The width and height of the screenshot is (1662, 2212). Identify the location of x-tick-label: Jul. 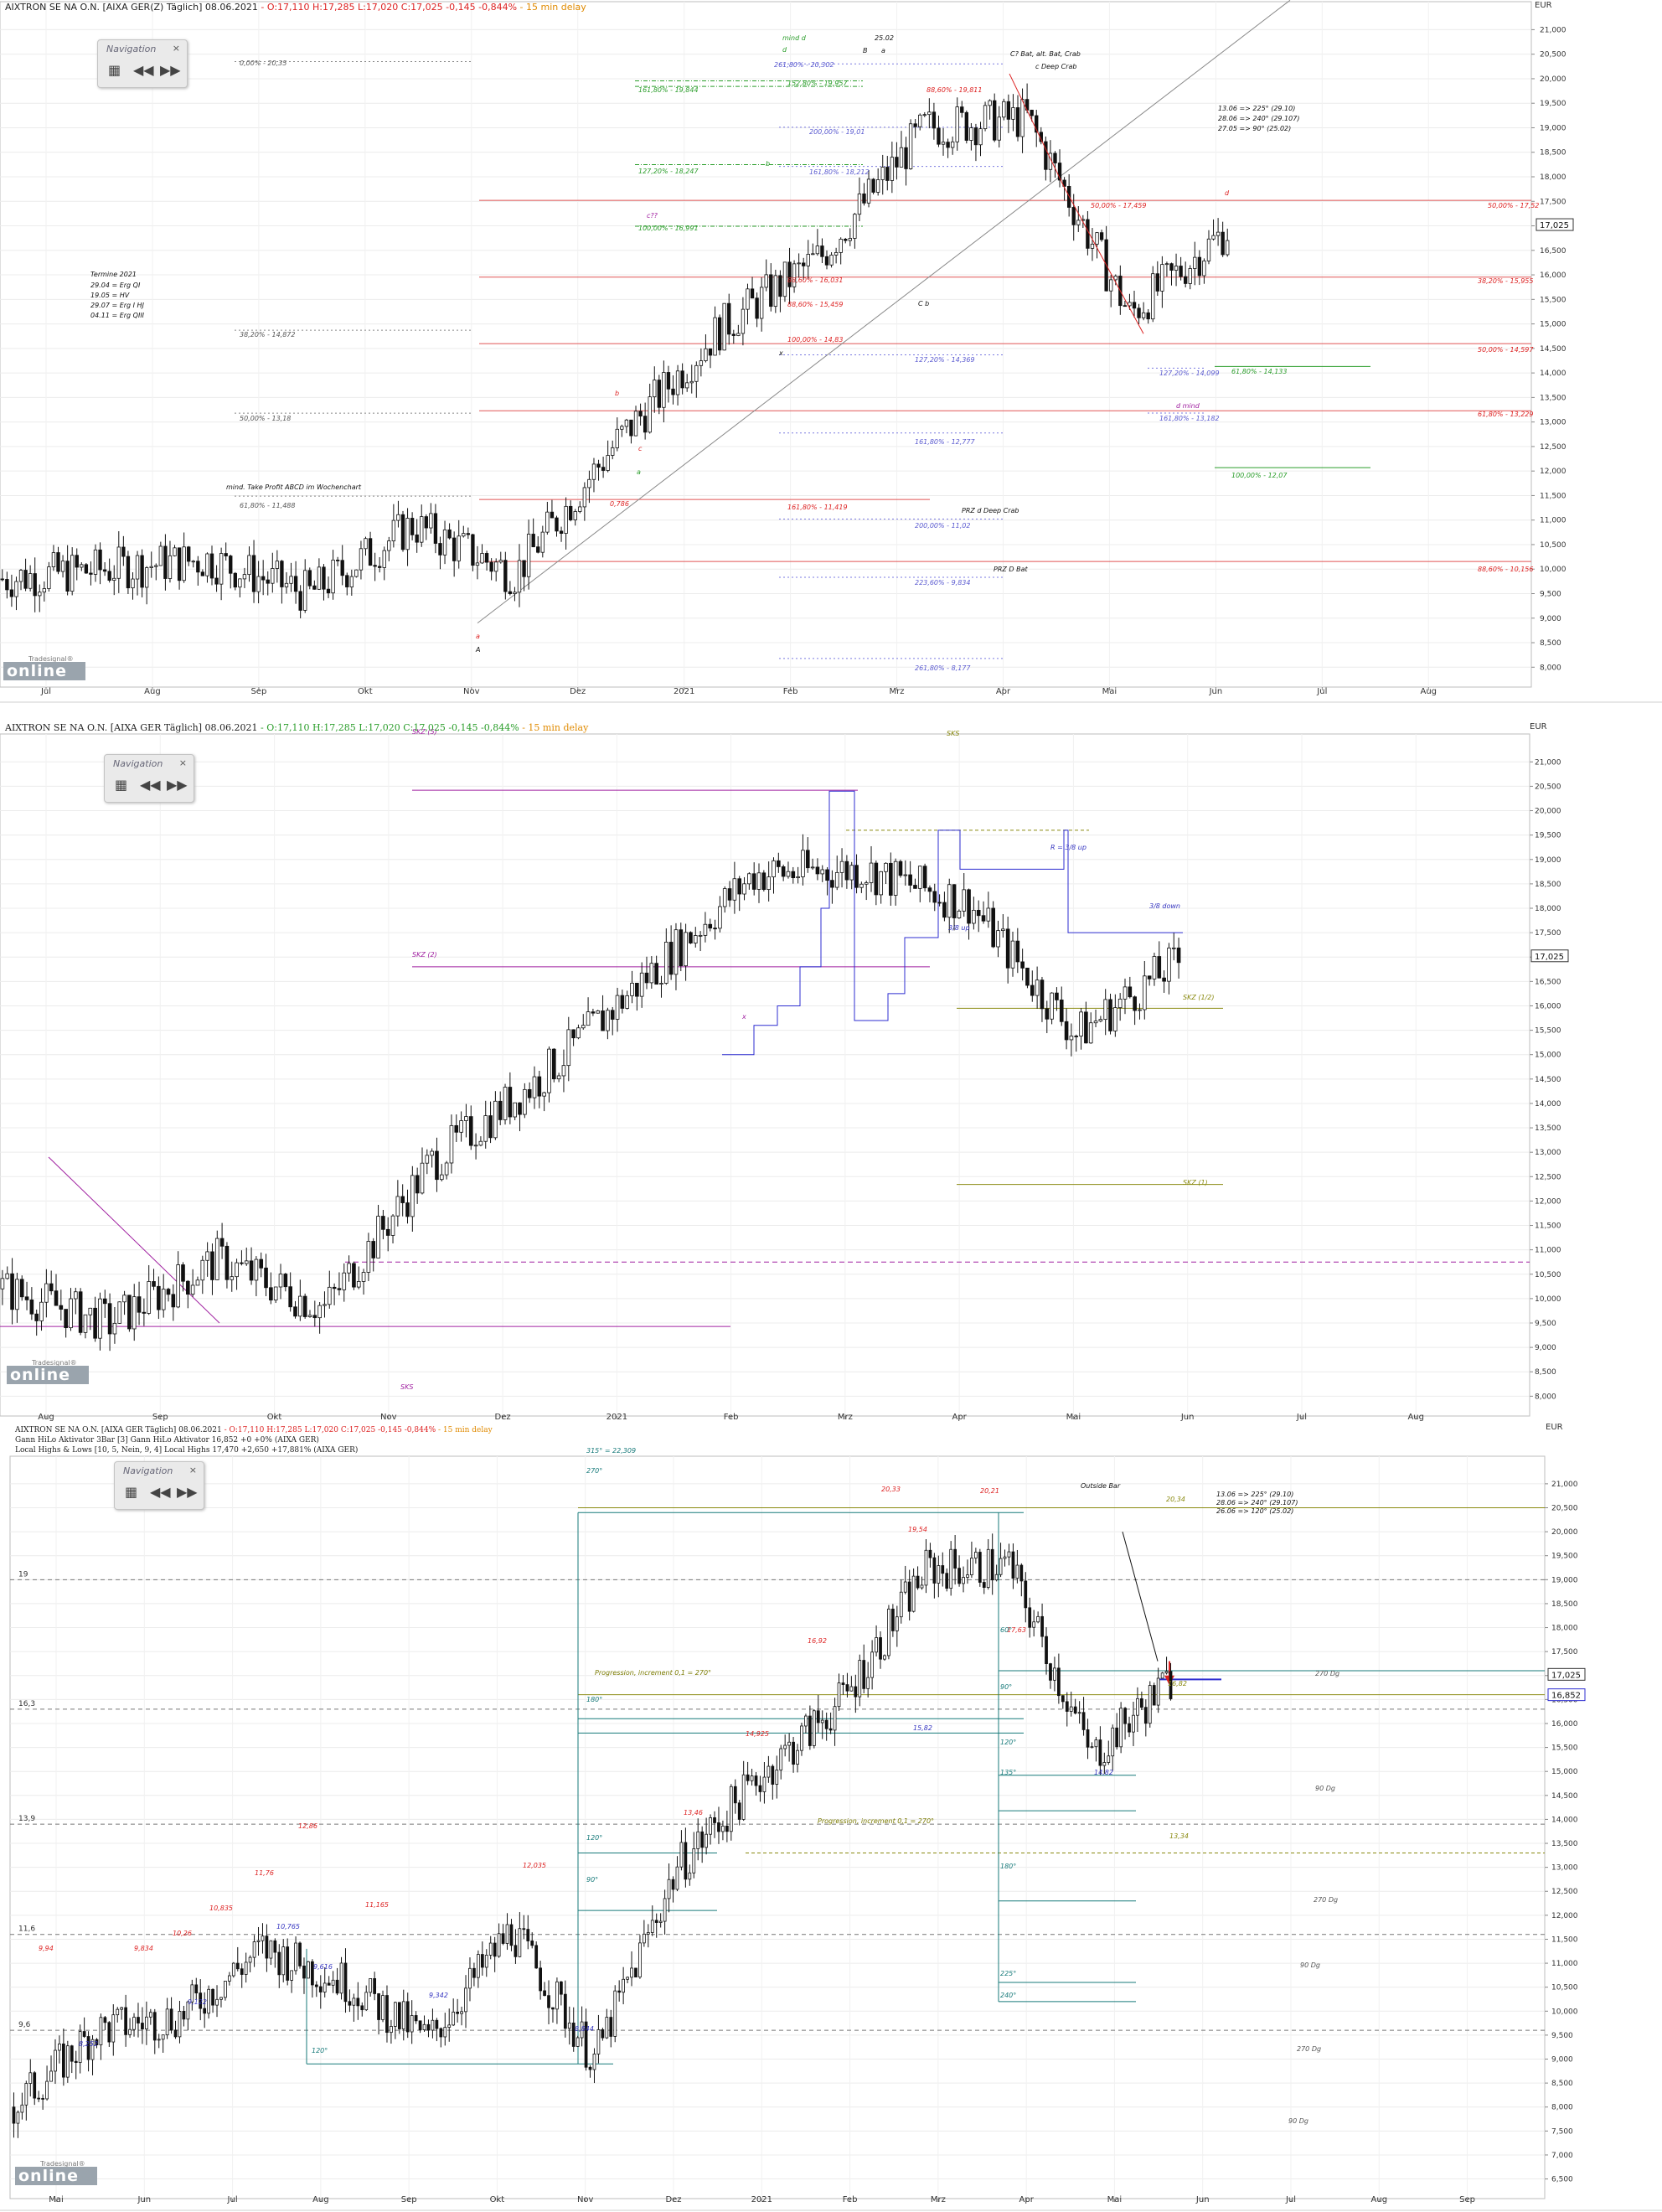
(1301, 1417).